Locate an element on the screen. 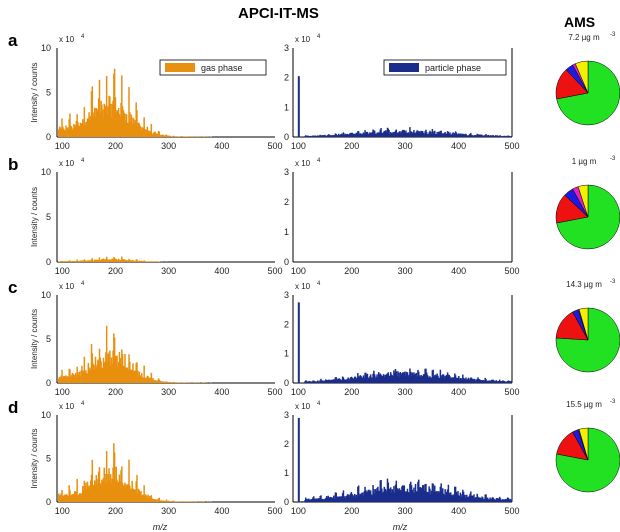 This screenshot has width=620, height=532. pie-slice-yellow is located at coordinates (583, 201).